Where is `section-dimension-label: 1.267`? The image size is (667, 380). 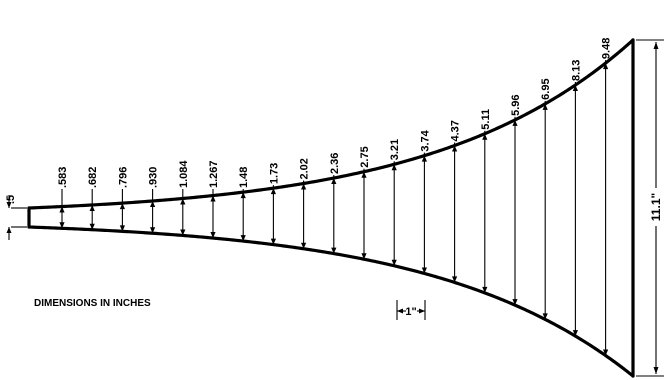 section-dimension-label: 1.267 is located at coordinates (214, 174).